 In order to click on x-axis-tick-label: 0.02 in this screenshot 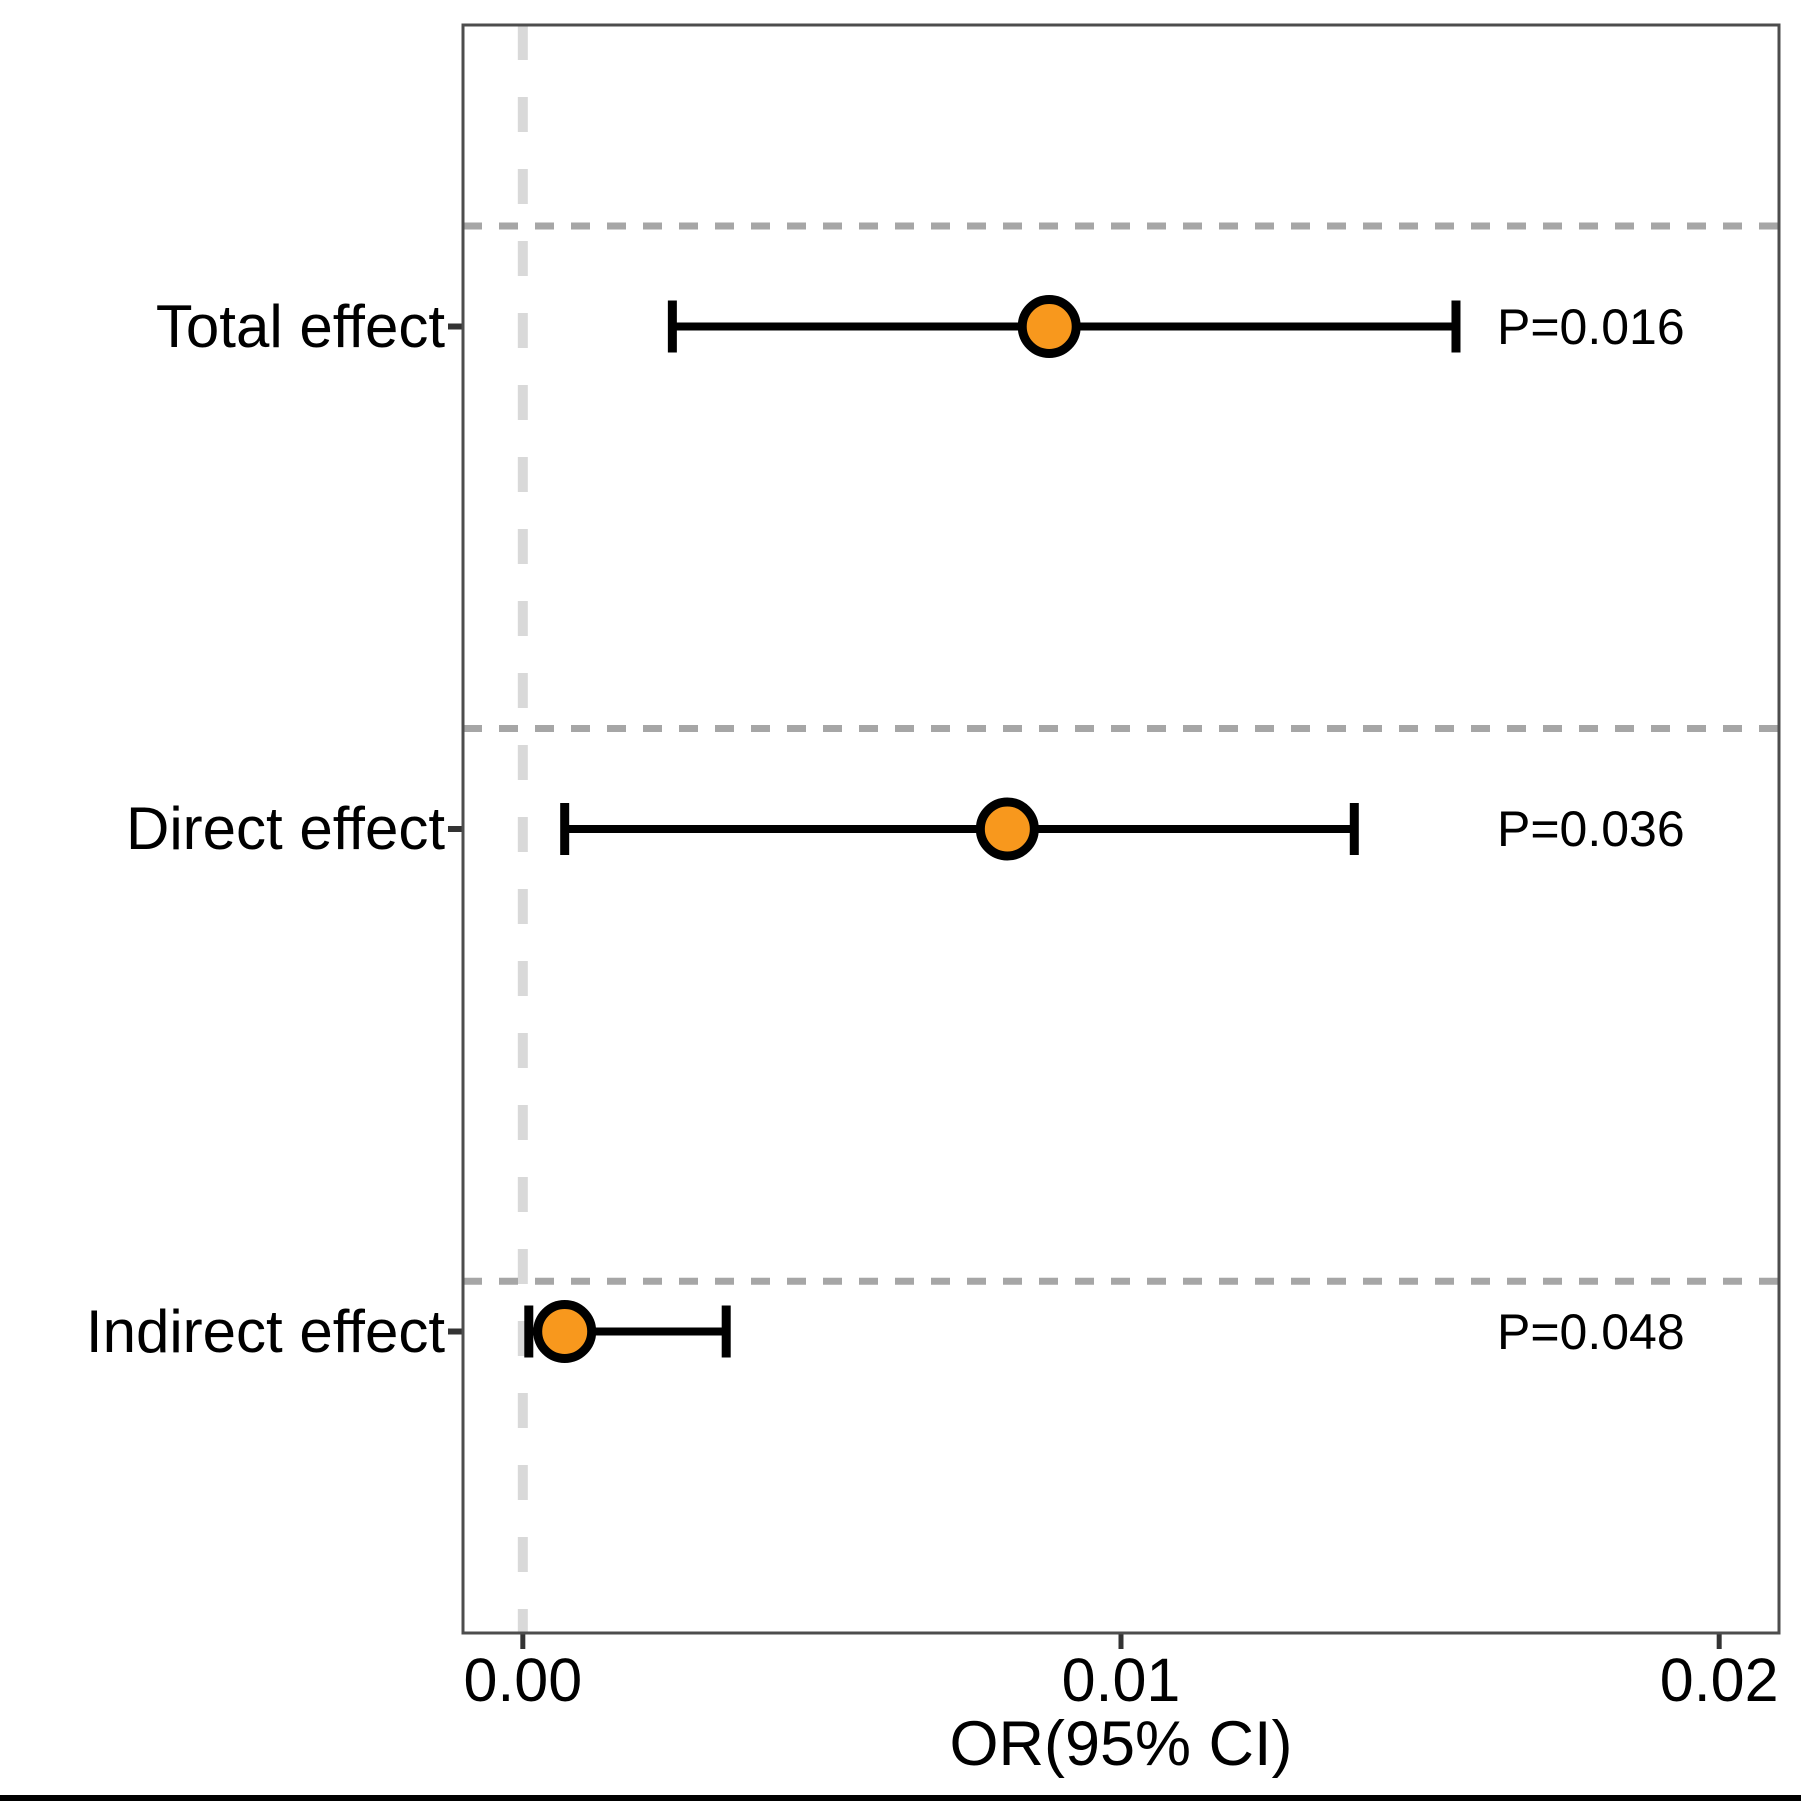, I will do `click(1719, 1680)`.